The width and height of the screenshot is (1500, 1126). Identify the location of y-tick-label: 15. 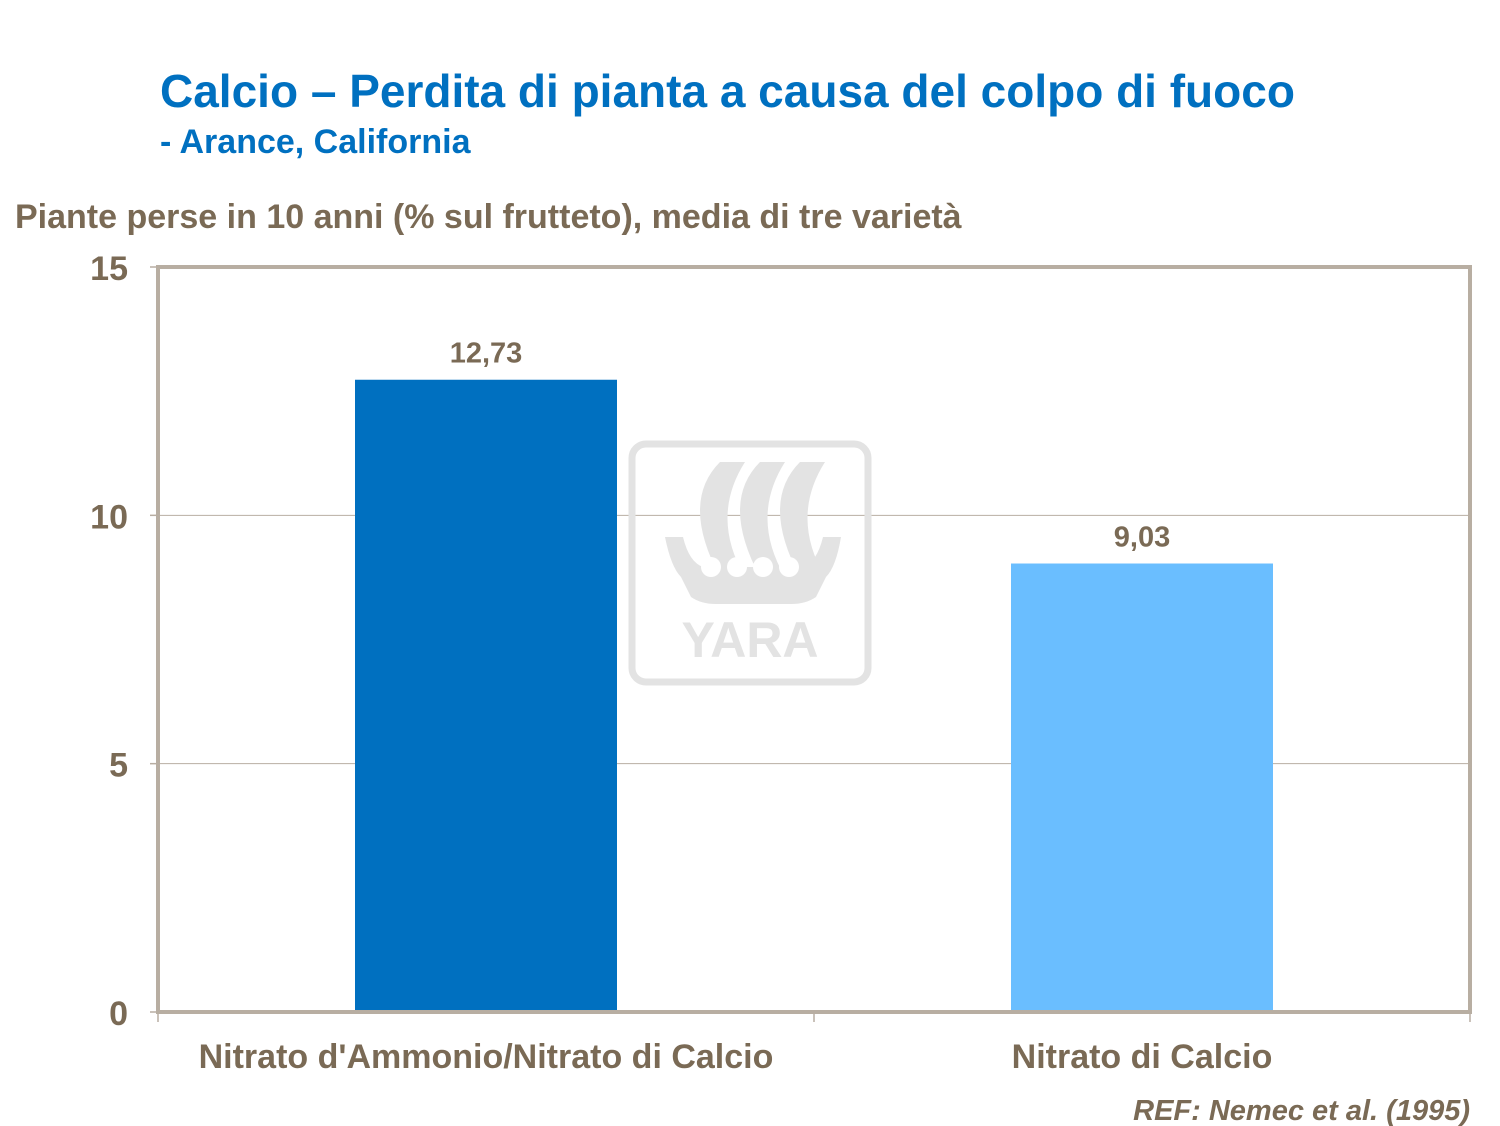
(109, 269).